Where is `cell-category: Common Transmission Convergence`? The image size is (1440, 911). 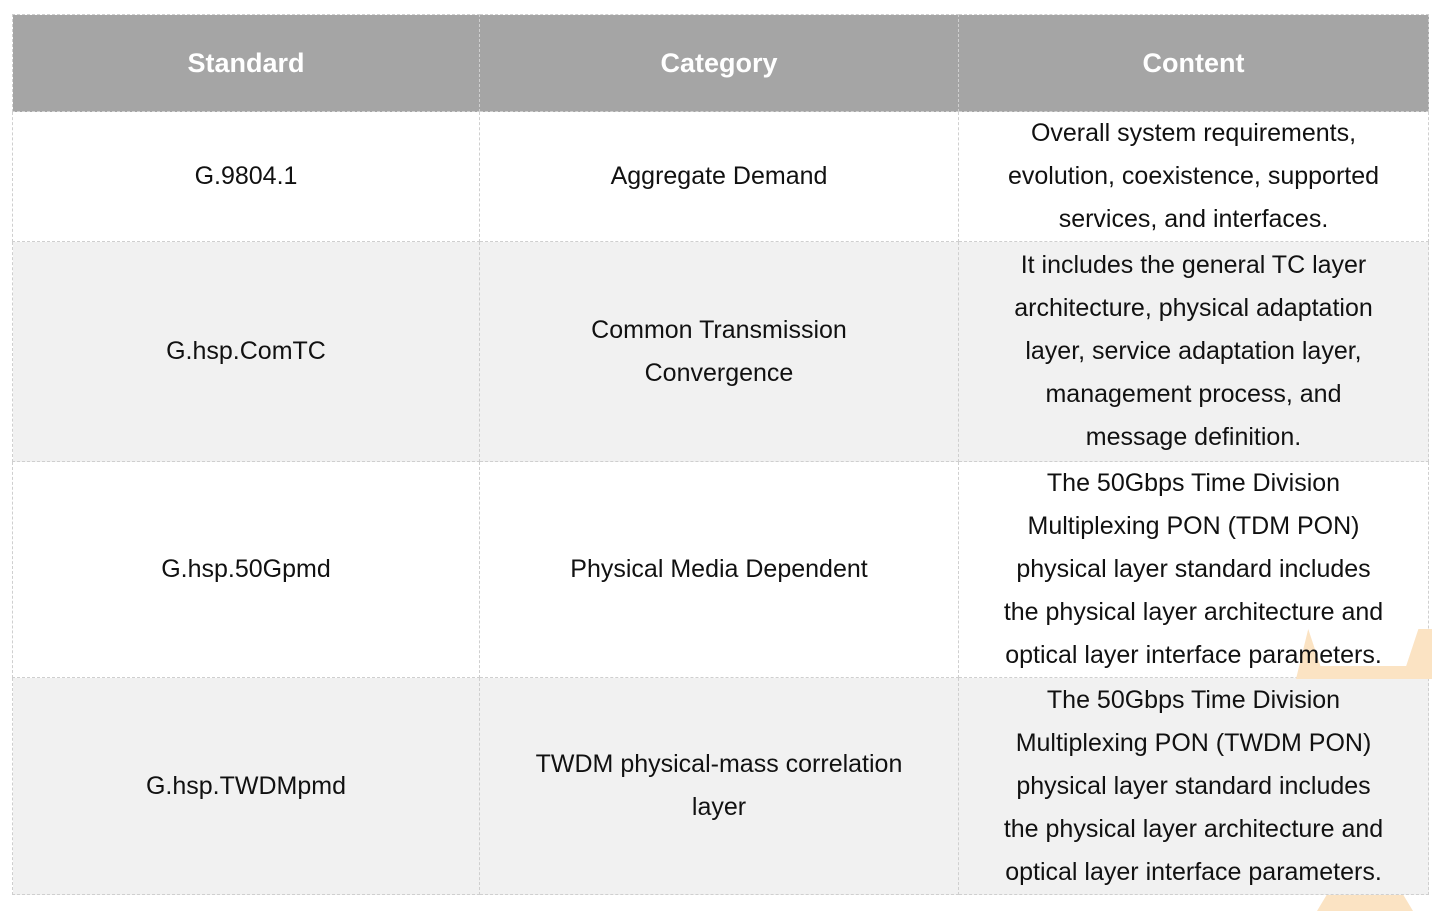
cell-category: Common Transmission Convergence is located at coordinates (719, 351).